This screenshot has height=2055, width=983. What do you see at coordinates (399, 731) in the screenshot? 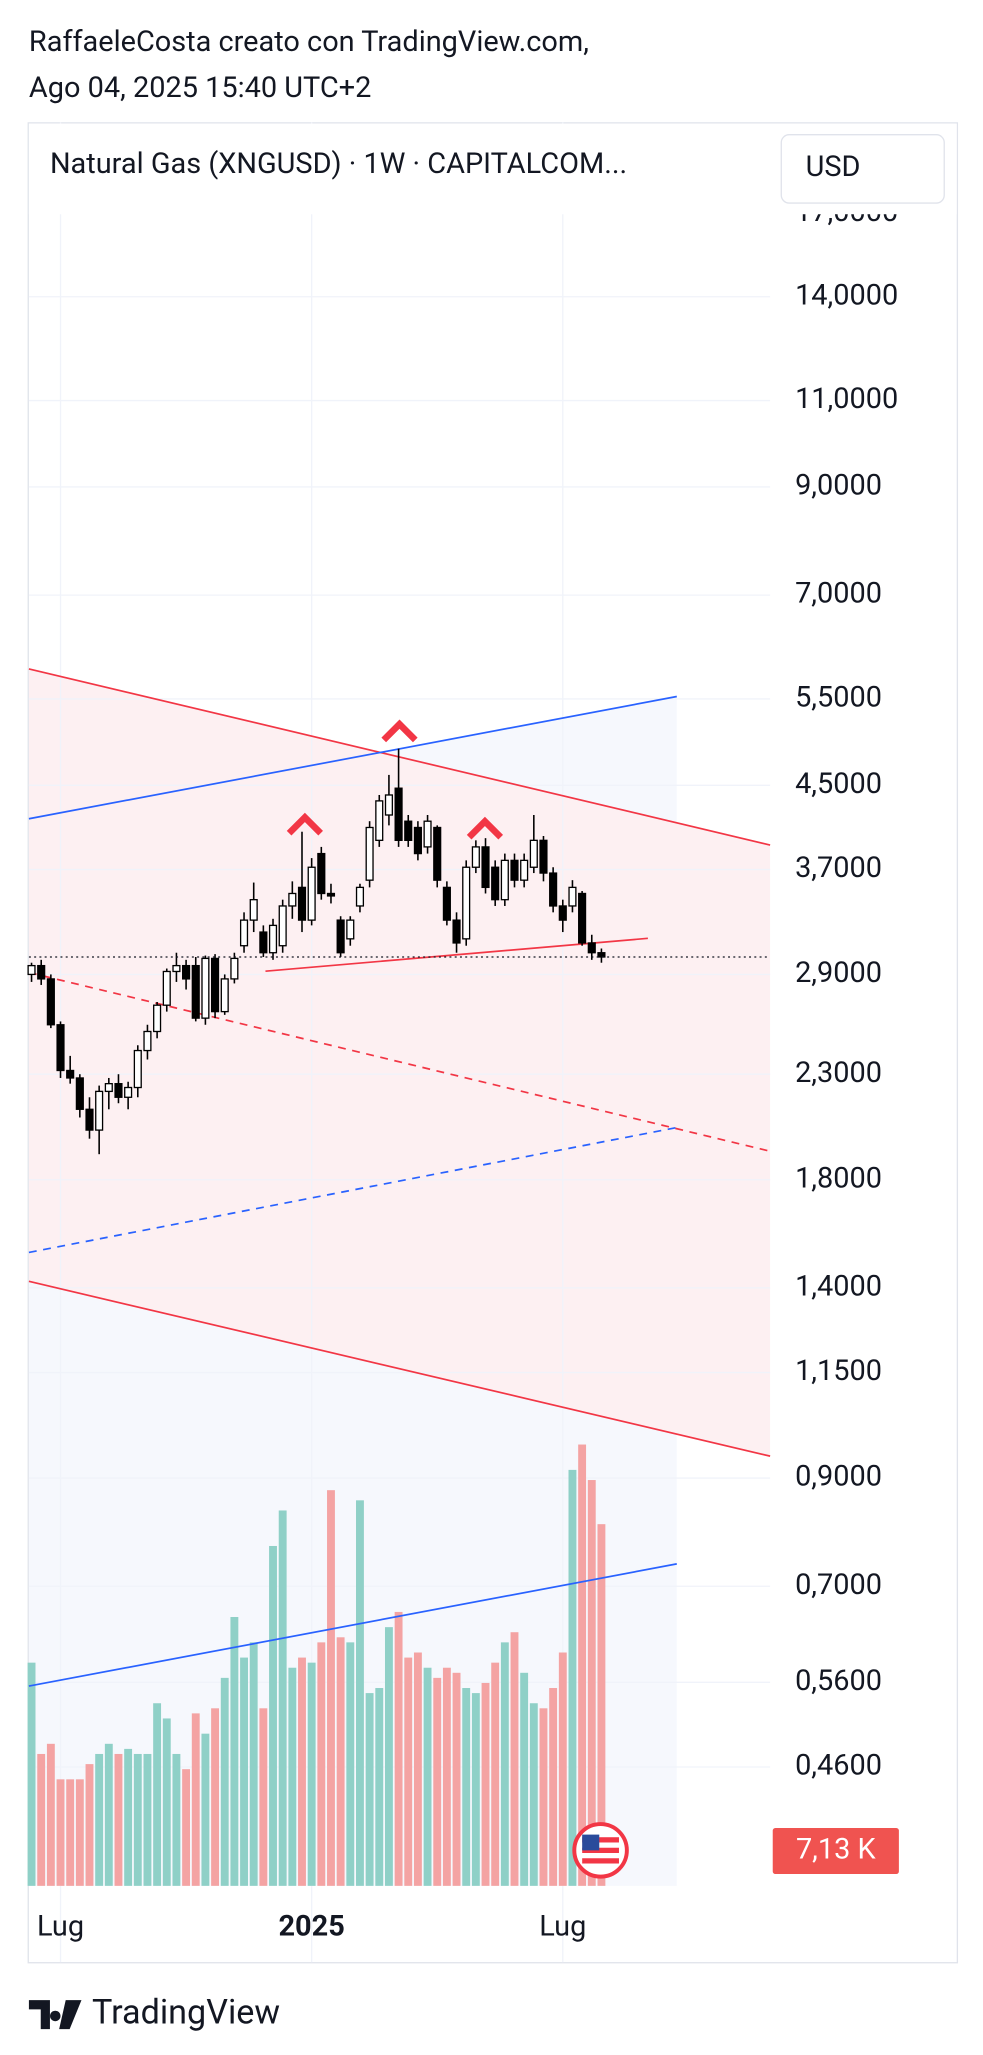
I see `head-marker` at bounding box center [399, 731].